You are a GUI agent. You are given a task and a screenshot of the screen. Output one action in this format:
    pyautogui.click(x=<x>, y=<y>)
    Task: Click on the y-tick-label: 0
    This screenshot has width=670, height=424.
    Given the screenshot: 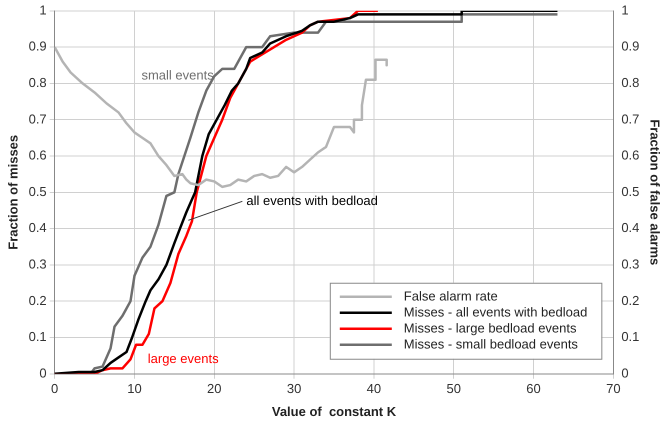 What is the action you would take?
    pyautogui.click(x=43, y=372)
    